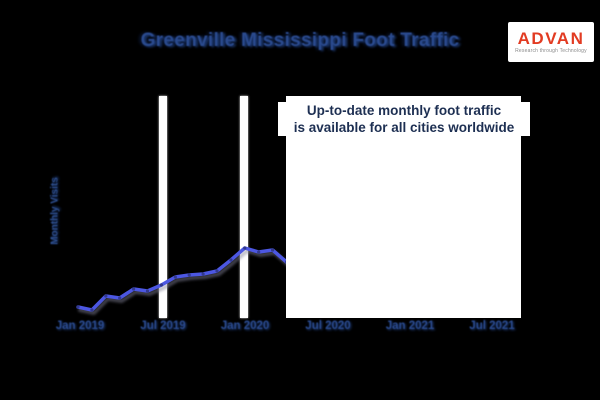 This screenshot has height=400, width=600. What do you see at coordinates (492, 326) in the screenshot?
I see `x-tick-jul-2021: Jul 2021` at bounding box center [492, 326].